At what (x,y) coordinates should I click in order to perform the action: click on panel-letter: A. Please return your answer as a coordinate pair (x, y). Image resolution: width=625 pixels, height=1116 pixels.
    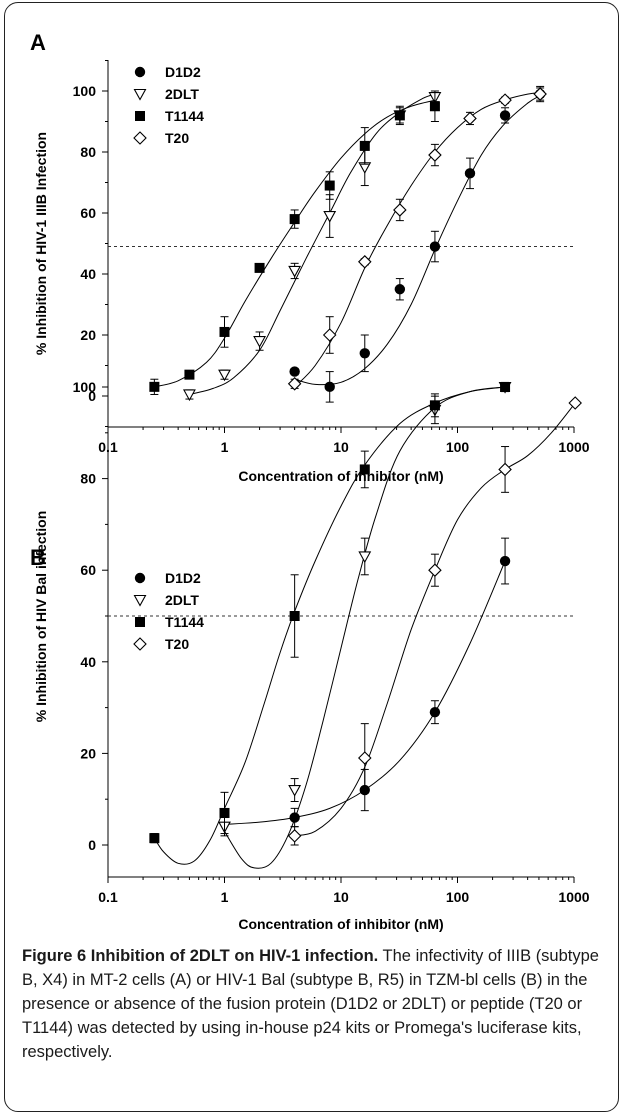
    Looking at the image, I should click on (38, 42).